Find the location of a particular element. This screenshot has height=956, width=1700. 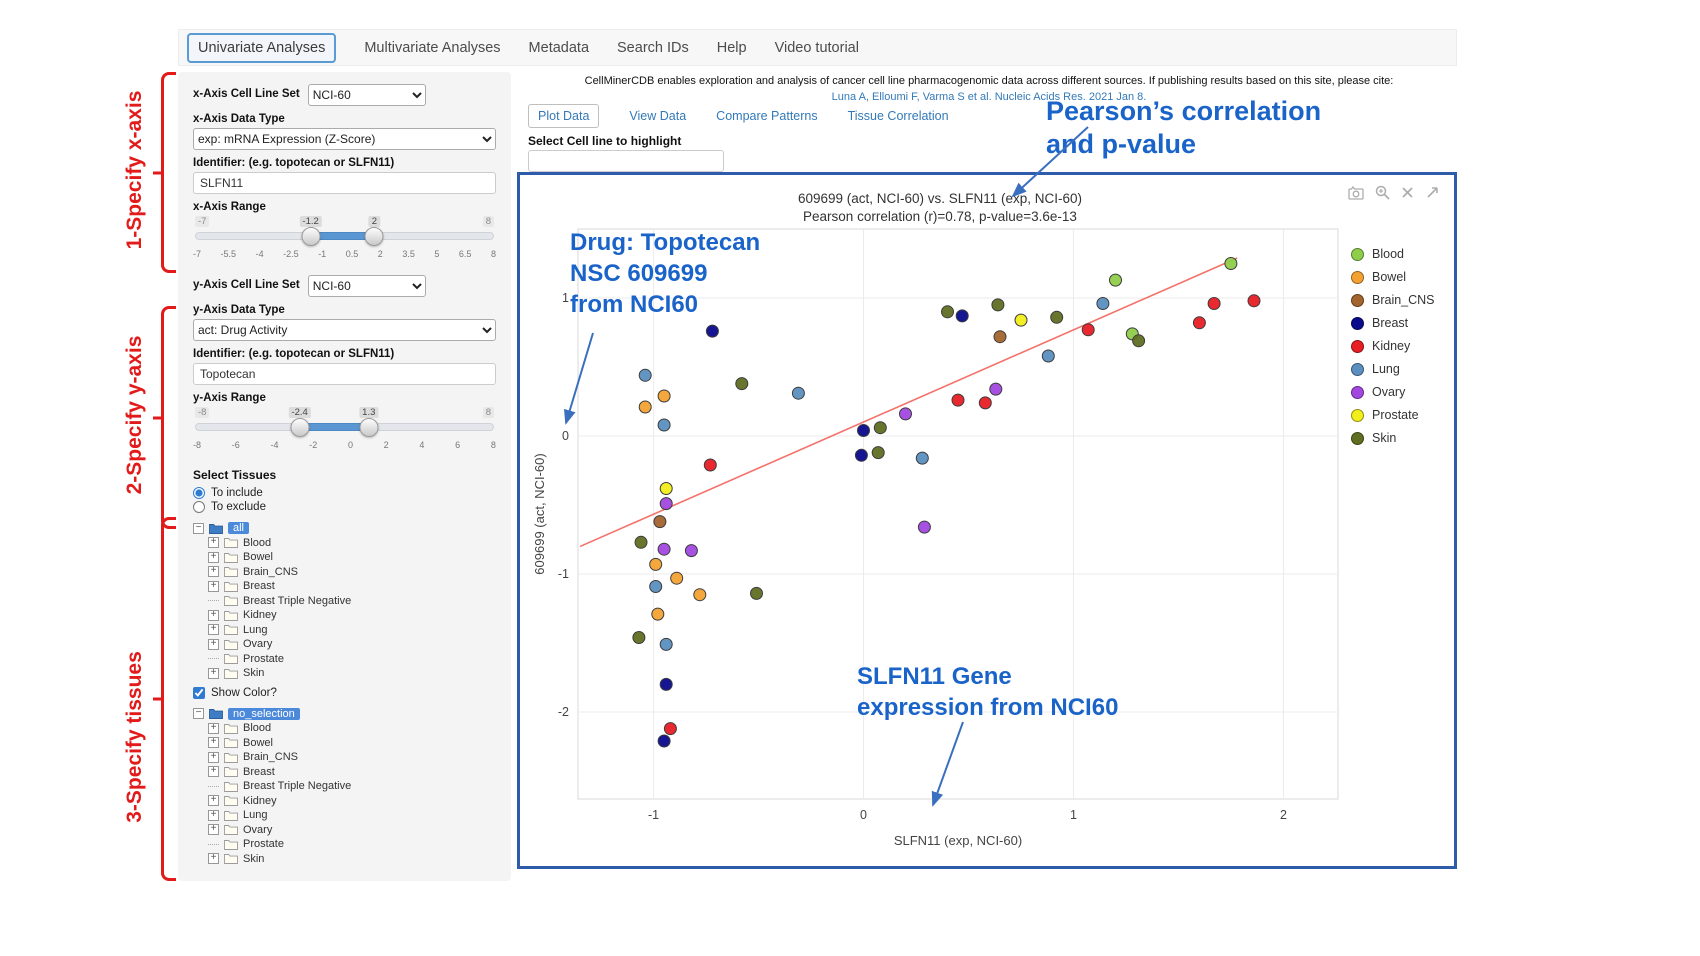

folder-icon is located at coordinates (231, 728).